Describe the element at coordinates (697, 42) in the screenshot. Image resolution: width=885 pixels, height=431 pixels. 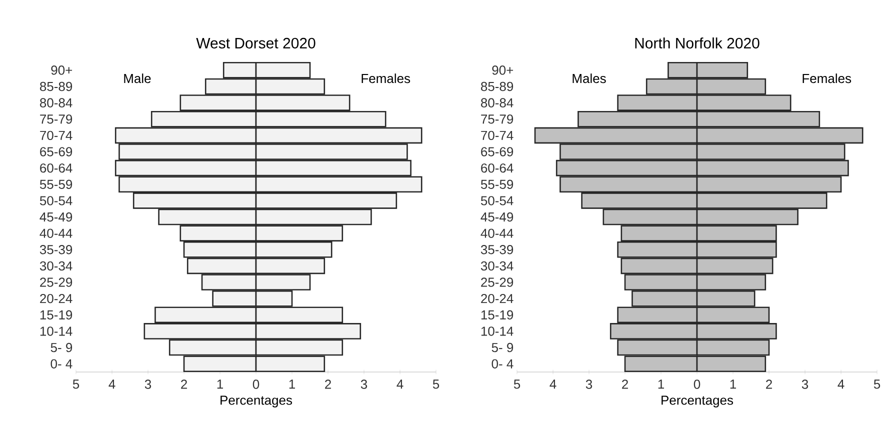
I see `chart-title: North Norfolk 2020` at that location.